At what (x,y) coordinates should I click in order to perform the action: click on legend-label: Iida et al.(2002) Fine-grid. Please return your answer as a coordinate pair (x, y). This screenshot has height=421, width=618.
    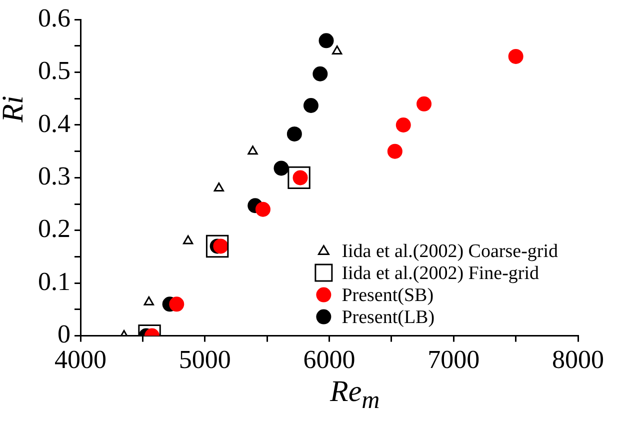
    Looking at the image, I should click on (441, 273).